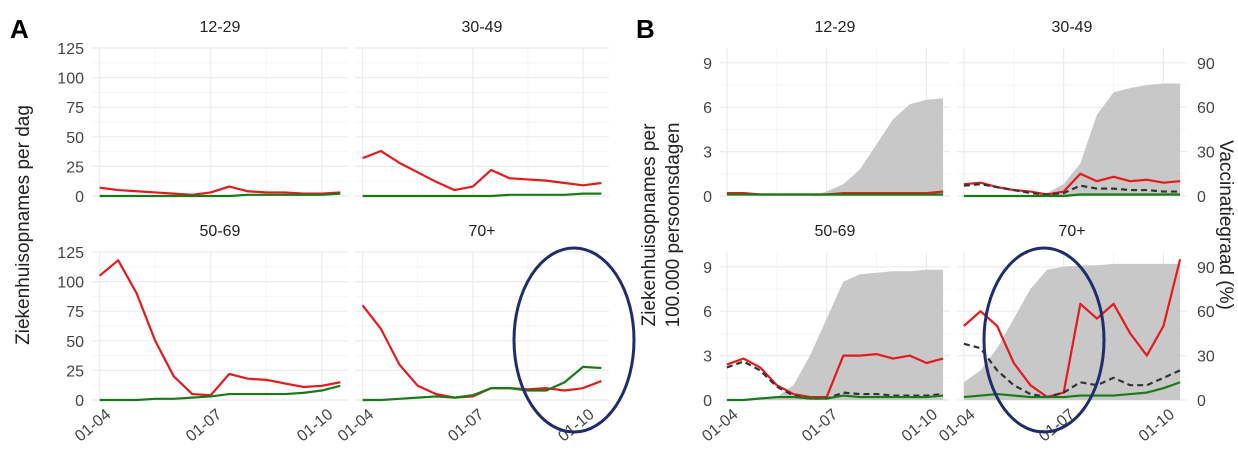 This screenshot has width=1238, height=465. I want to click on facet-b-2: 50-69 0 3 6 9 01-04 01-07 01-10, so click(824, 334).